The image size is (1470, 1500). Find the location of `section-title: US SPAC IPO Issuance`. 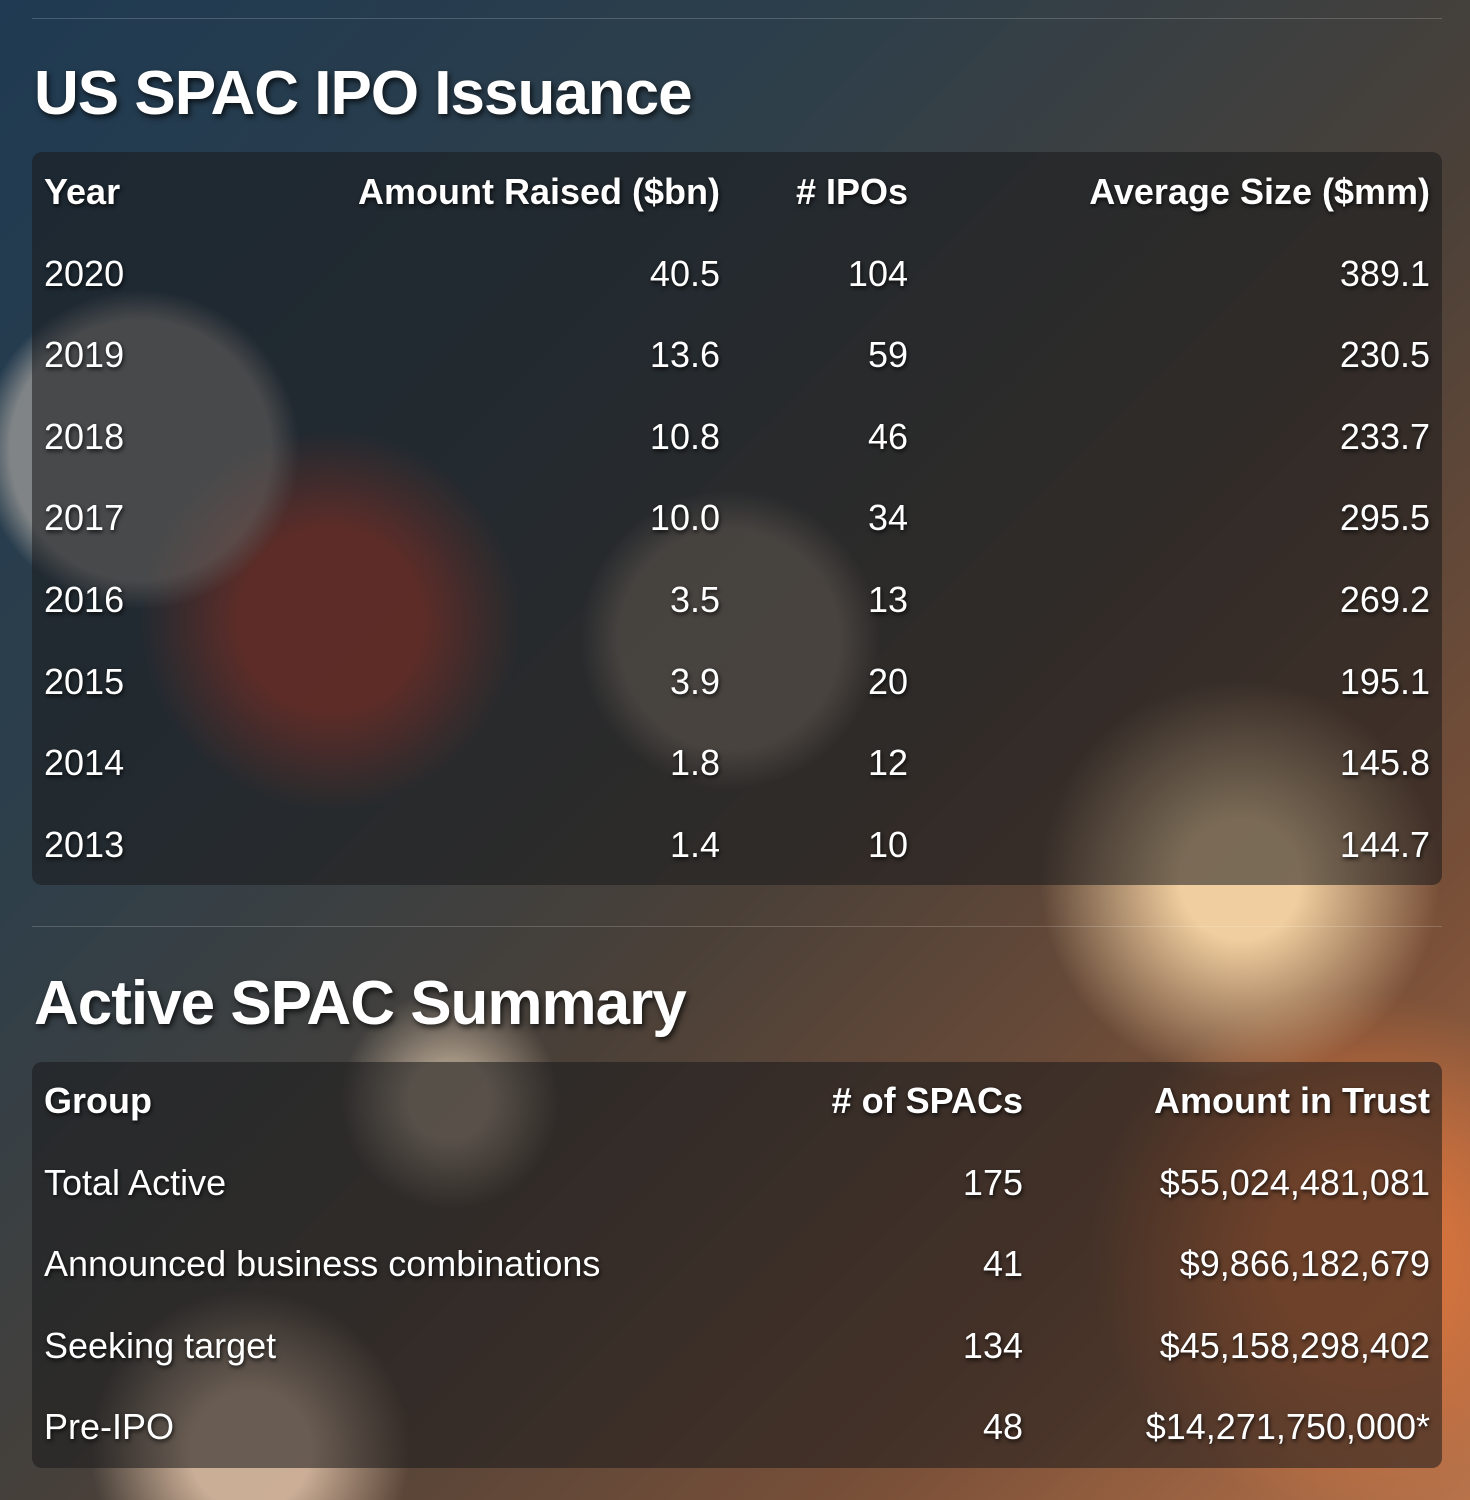

section-title: US SPAC IPO Issuance is located at coordinates (363, 93).